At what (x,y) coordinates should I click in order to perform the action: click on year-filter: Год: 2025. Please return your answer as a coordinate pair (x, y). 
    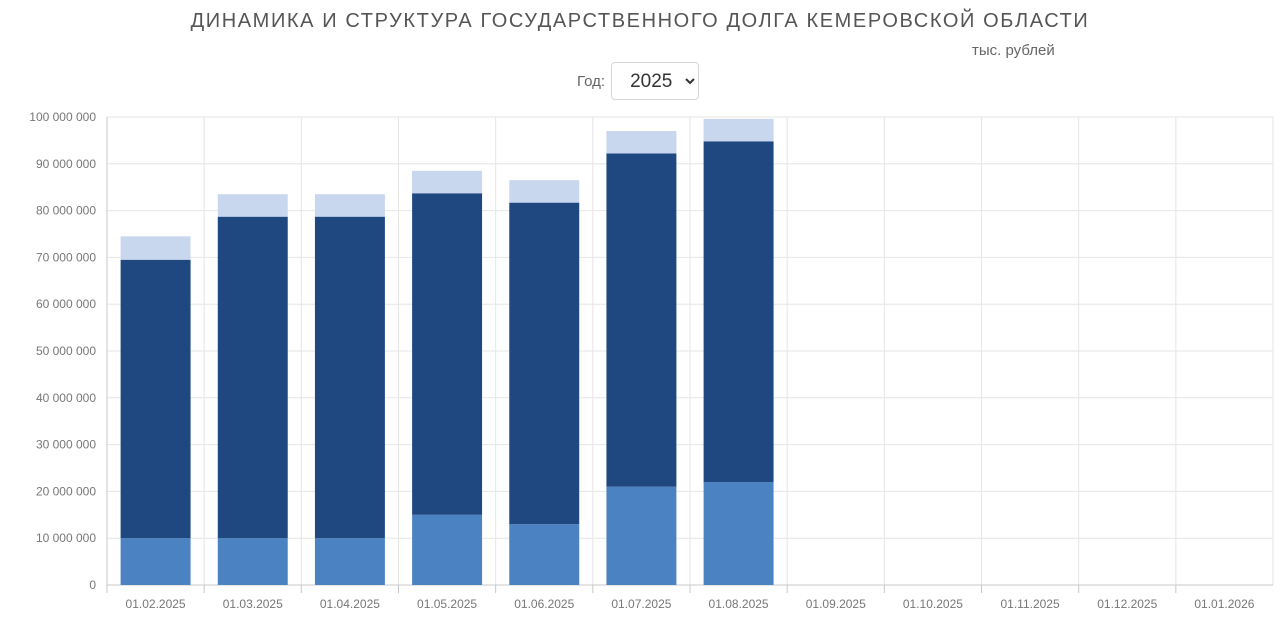
    Looking at the image, I should click on (638, 81).